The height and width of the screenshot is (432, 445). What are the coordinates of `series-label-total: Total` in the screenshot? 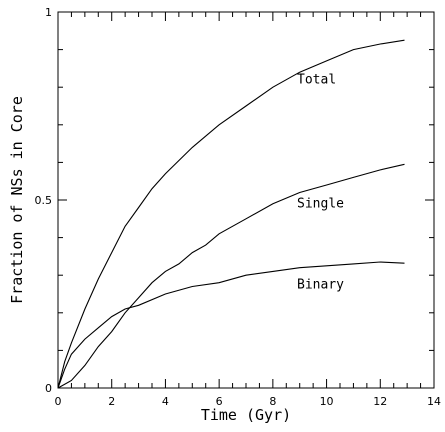 It's located at (316, 79).